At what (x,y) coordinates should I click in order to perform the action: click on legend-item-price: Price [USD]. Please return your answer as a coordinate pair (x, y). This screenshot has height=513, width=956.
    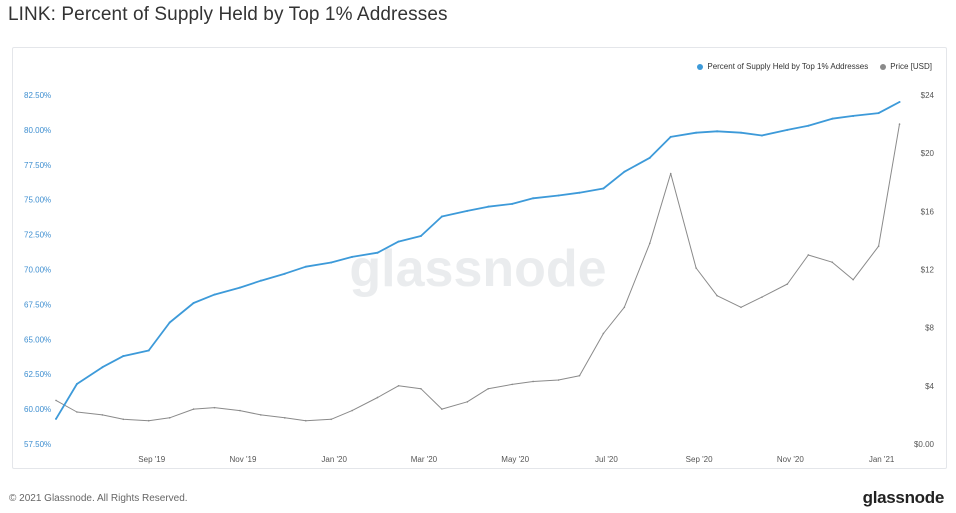
    Looking at the image, I should click on (906, 66).